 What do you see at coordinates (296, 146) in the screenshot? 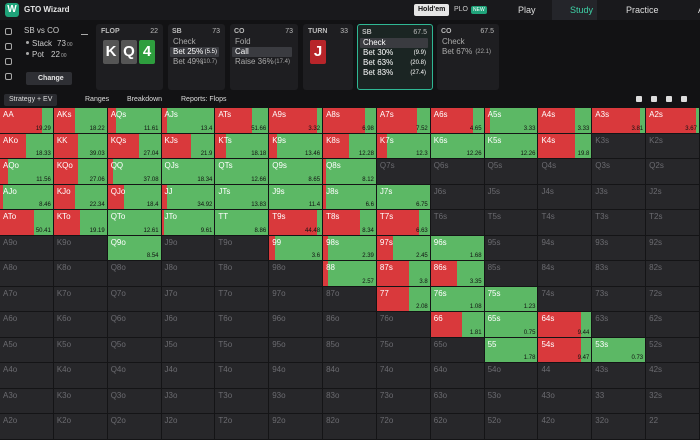
I see `hand-cell: K9s 13.46` at bounding box center [296, 146].